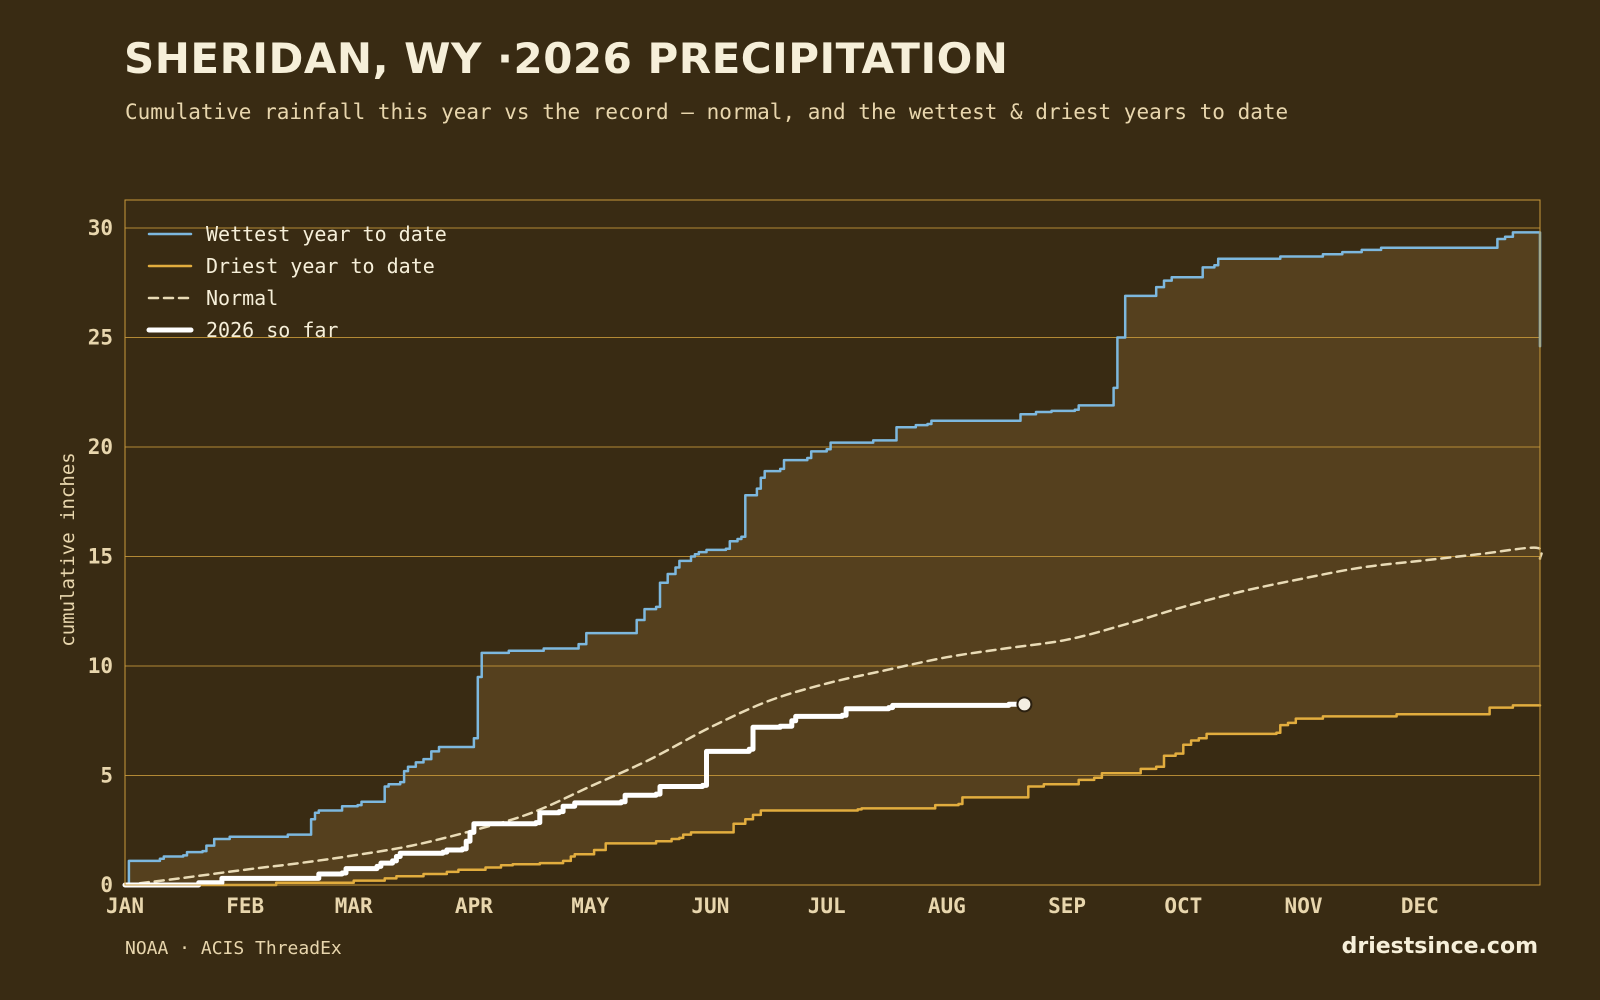  Describe the element at coordinates (574, 794) in the screenshot. I see `series-line-2026-so-far` at that location.